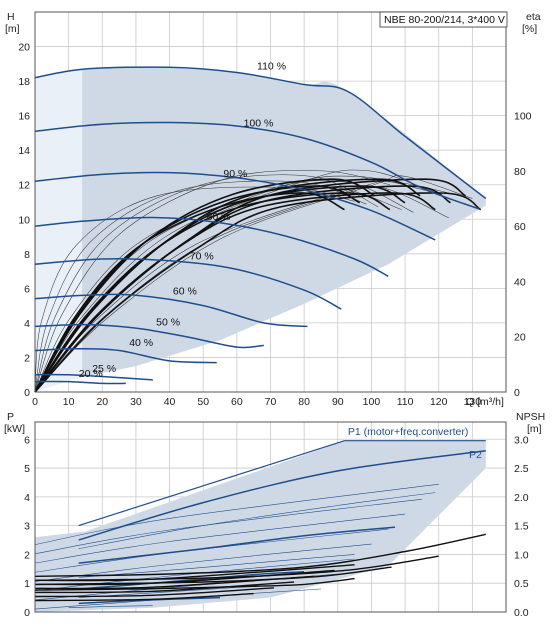  What do you see at coordinates (27, 527) in the screenshot?
I see `bottom-y-tick-label: 3` at bounding box center [27, 527].